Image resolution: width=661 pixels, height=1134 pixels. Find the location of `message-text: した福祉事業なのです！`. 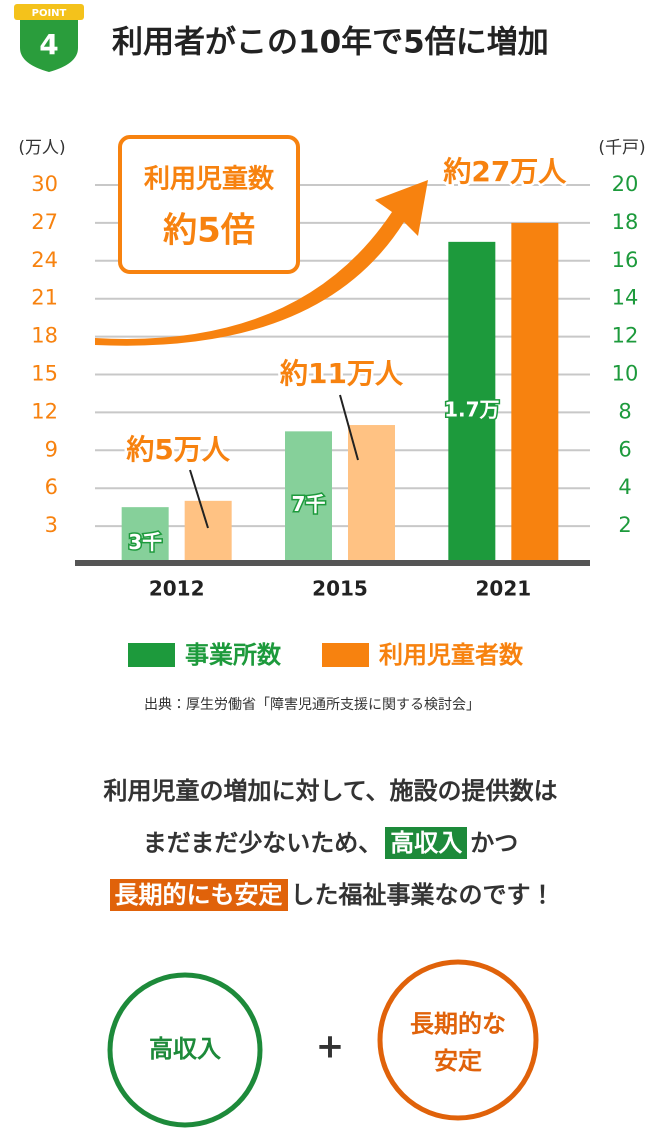

message-text: した福祉事業なのです！ is located at coordinates (422, 895).